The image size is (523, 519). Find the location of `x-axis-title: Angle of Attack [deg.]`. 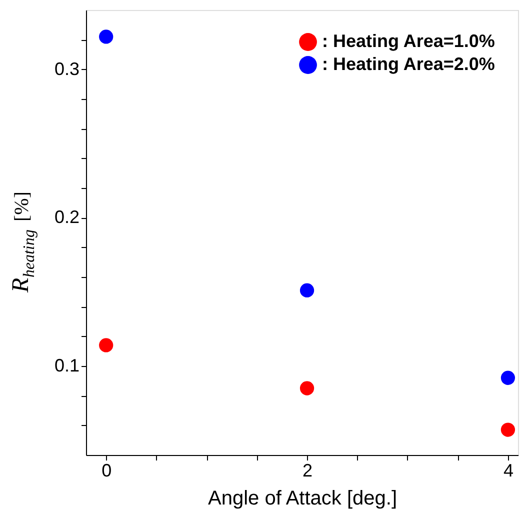

x-axis-title: Angle of Attack [deg.] is located at coordinates (303, 499).